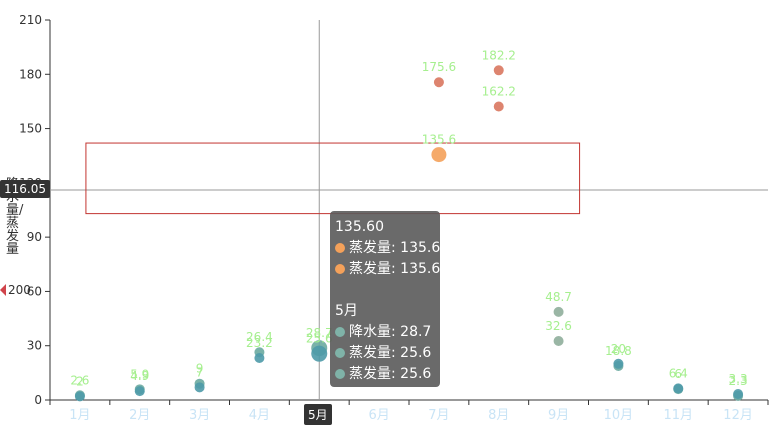  I want to click on data-label: 6, so click(678, 374).